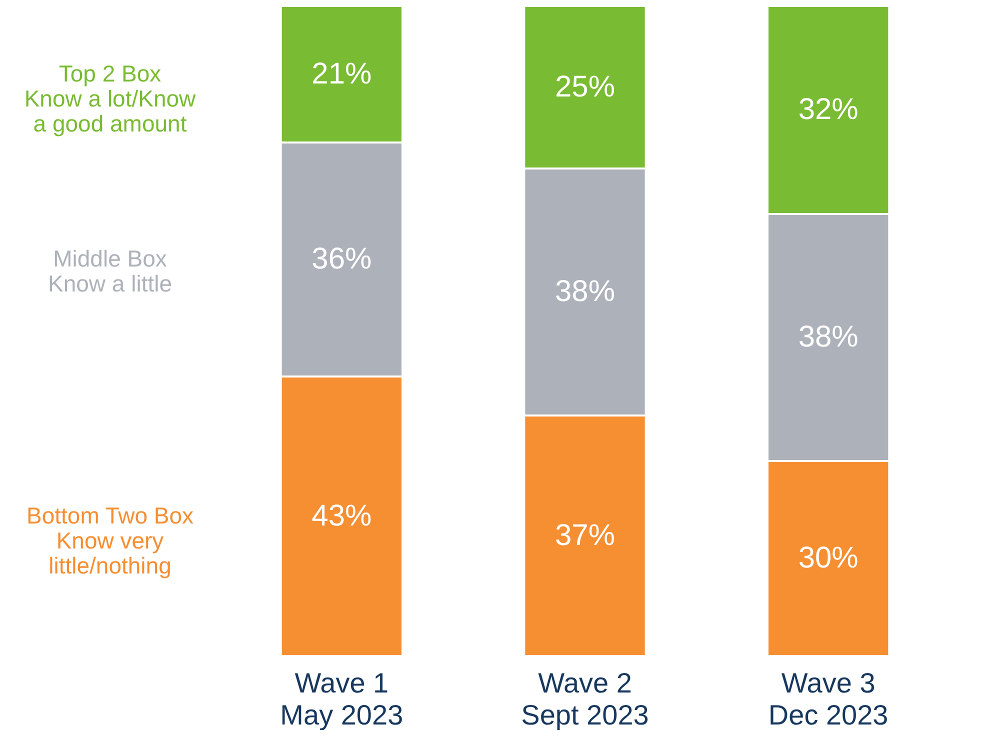  Describe the element at coordinates (342, 259) in the screenshot. I see `data-label: 36%` at that location.